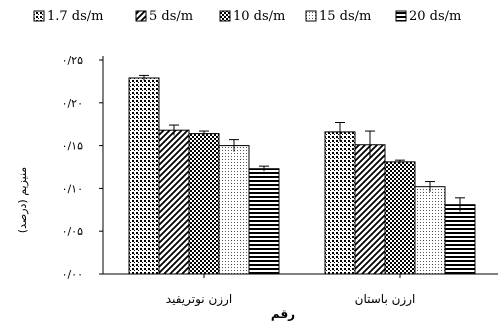 The image size is (498, 324). I want to click on y-tick-label-2: ۰/۱۰, so click(72, 188).